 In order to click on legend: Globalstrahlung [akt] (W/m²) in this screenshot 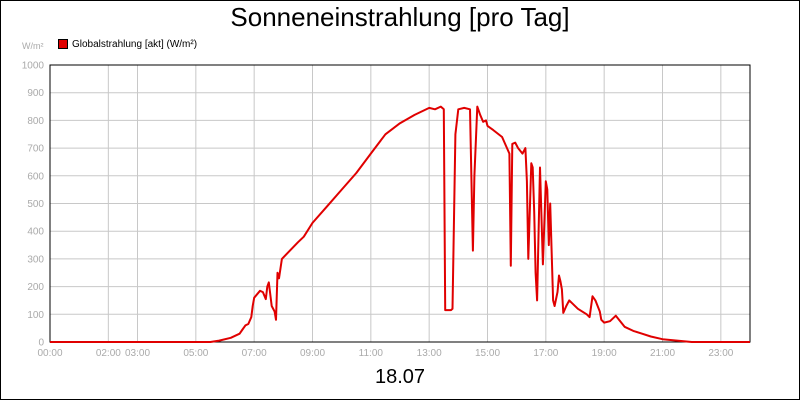, I will do `click(127, 44)`.